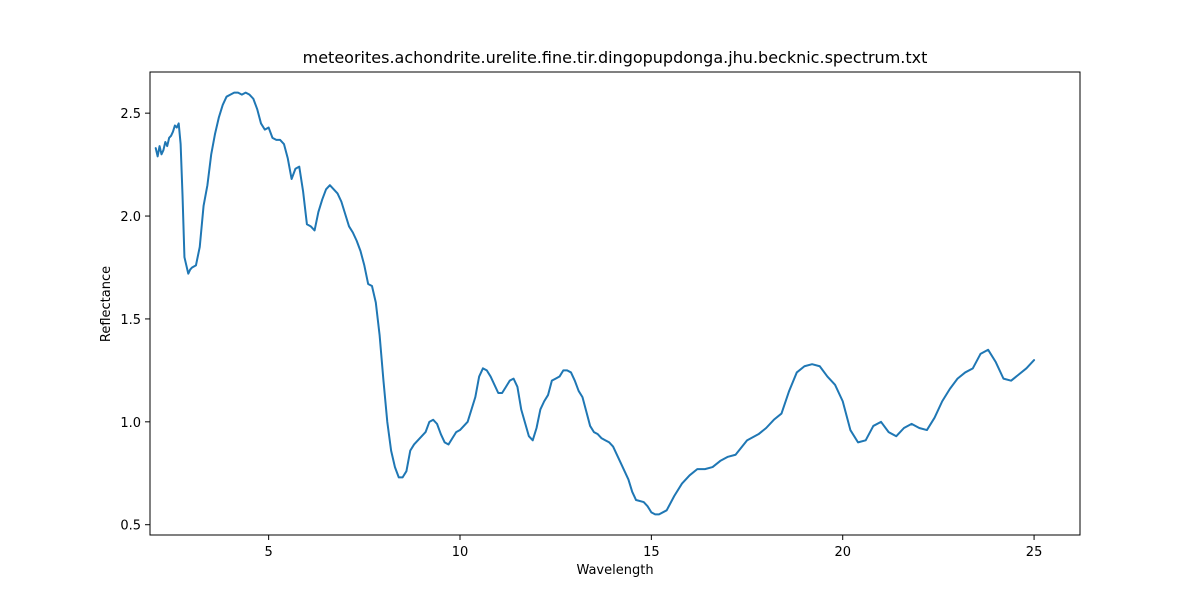 This screenshot has height=600, width=1200. What do you see at coordinates (269, 552) in the screenshot?
I see `x-tick-label: 5` at bounding box center [269, 552].